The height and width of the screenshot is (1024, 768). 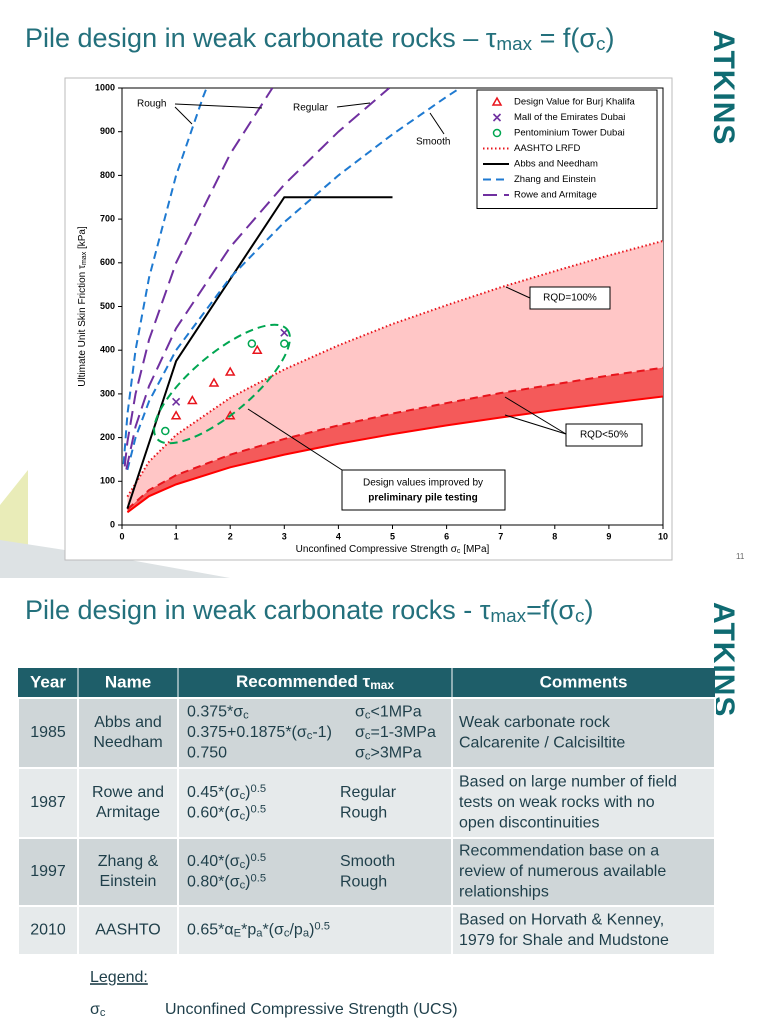 What do you see at coordinates (176, 536) in the screenshot?
I see `x-tick-label: 1` at bounding box center [176, 536].